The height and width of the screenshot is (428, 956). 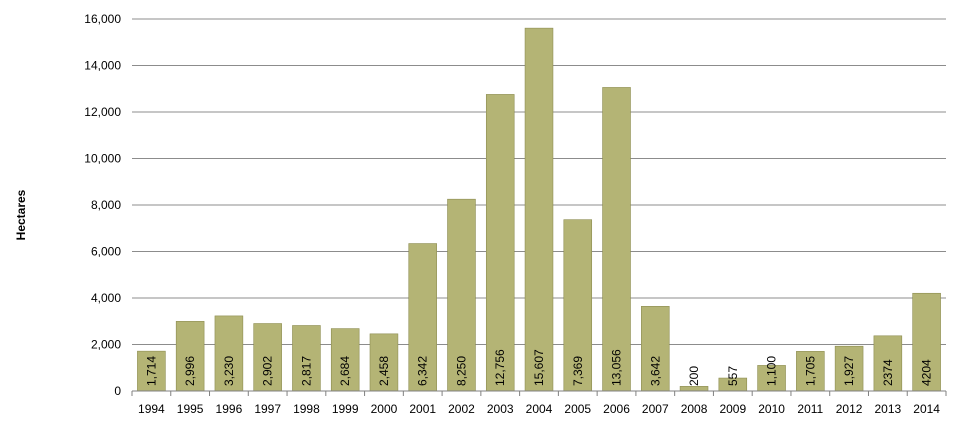 I want to click on x-tick-label: 2000, so click(x=384, y=409).